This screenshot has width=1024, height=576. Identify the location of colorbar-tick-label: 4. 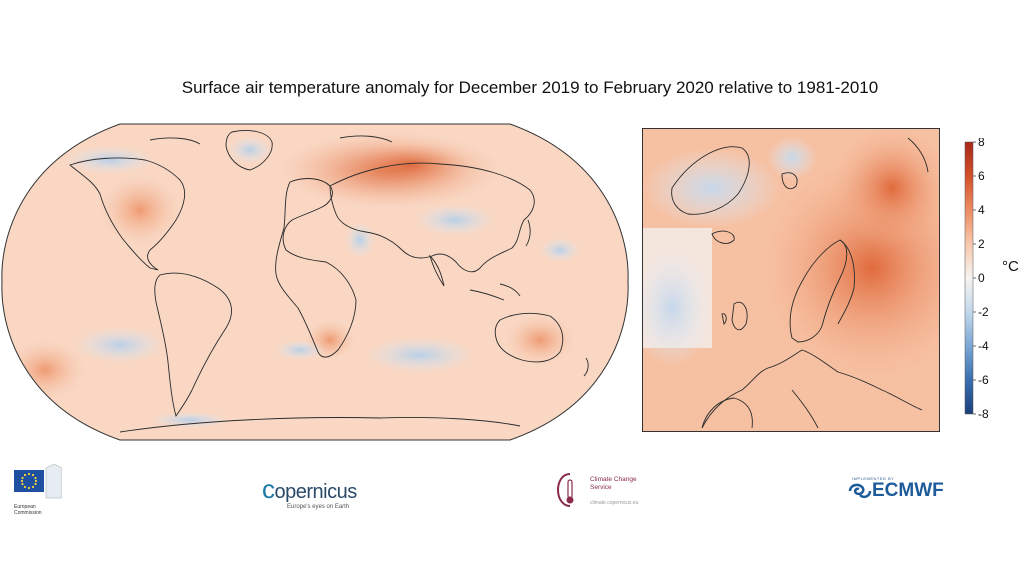
(981, 210).